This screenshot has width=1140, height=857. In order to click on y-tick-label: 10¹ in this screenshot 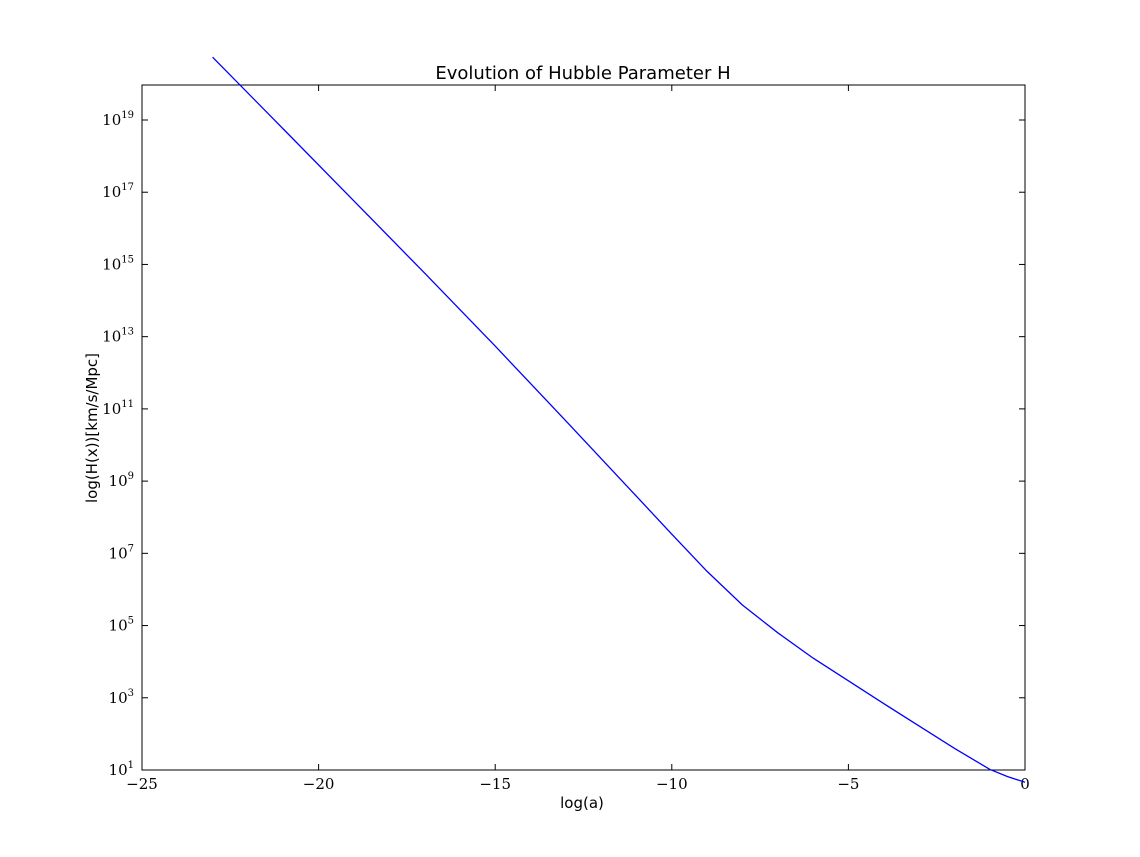, I will do `click(121, 769)`.